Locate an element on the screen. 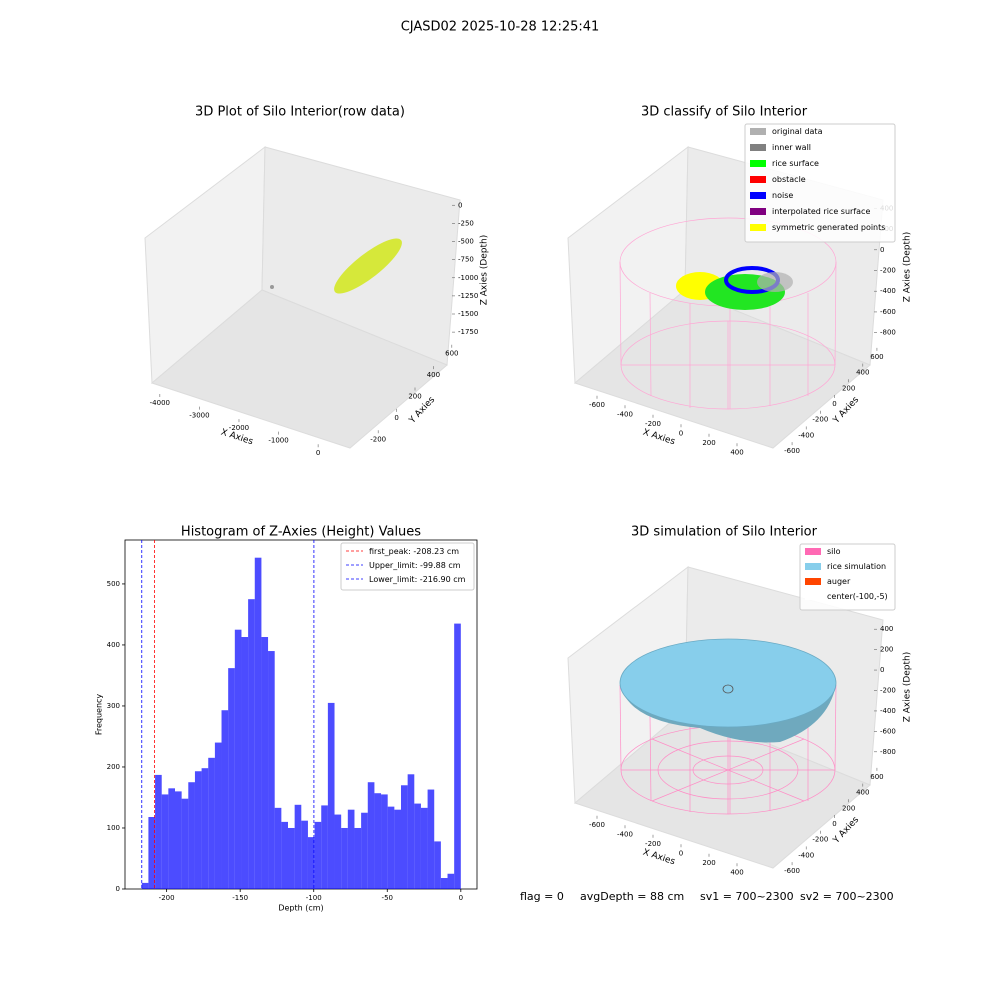  x-tick-label: -200 is located at coordinates (167, 898).